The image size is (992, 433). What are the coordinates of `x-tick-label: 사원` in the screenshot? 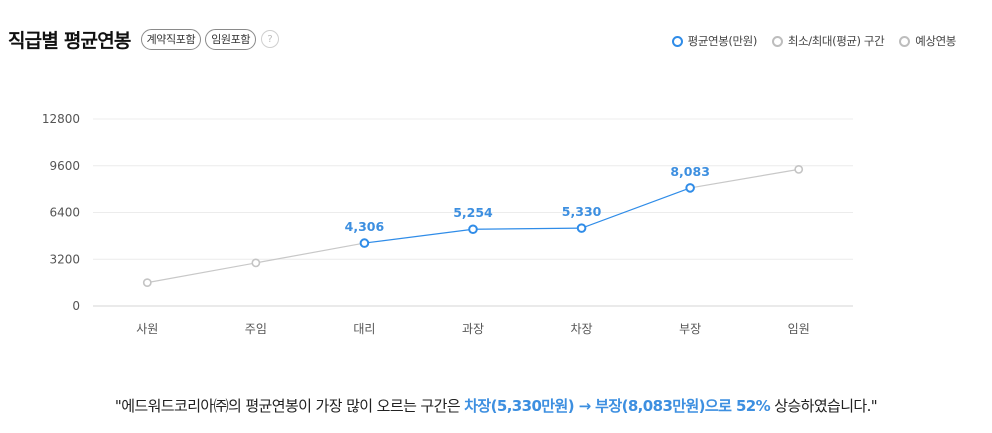 It's located at (147, 329).